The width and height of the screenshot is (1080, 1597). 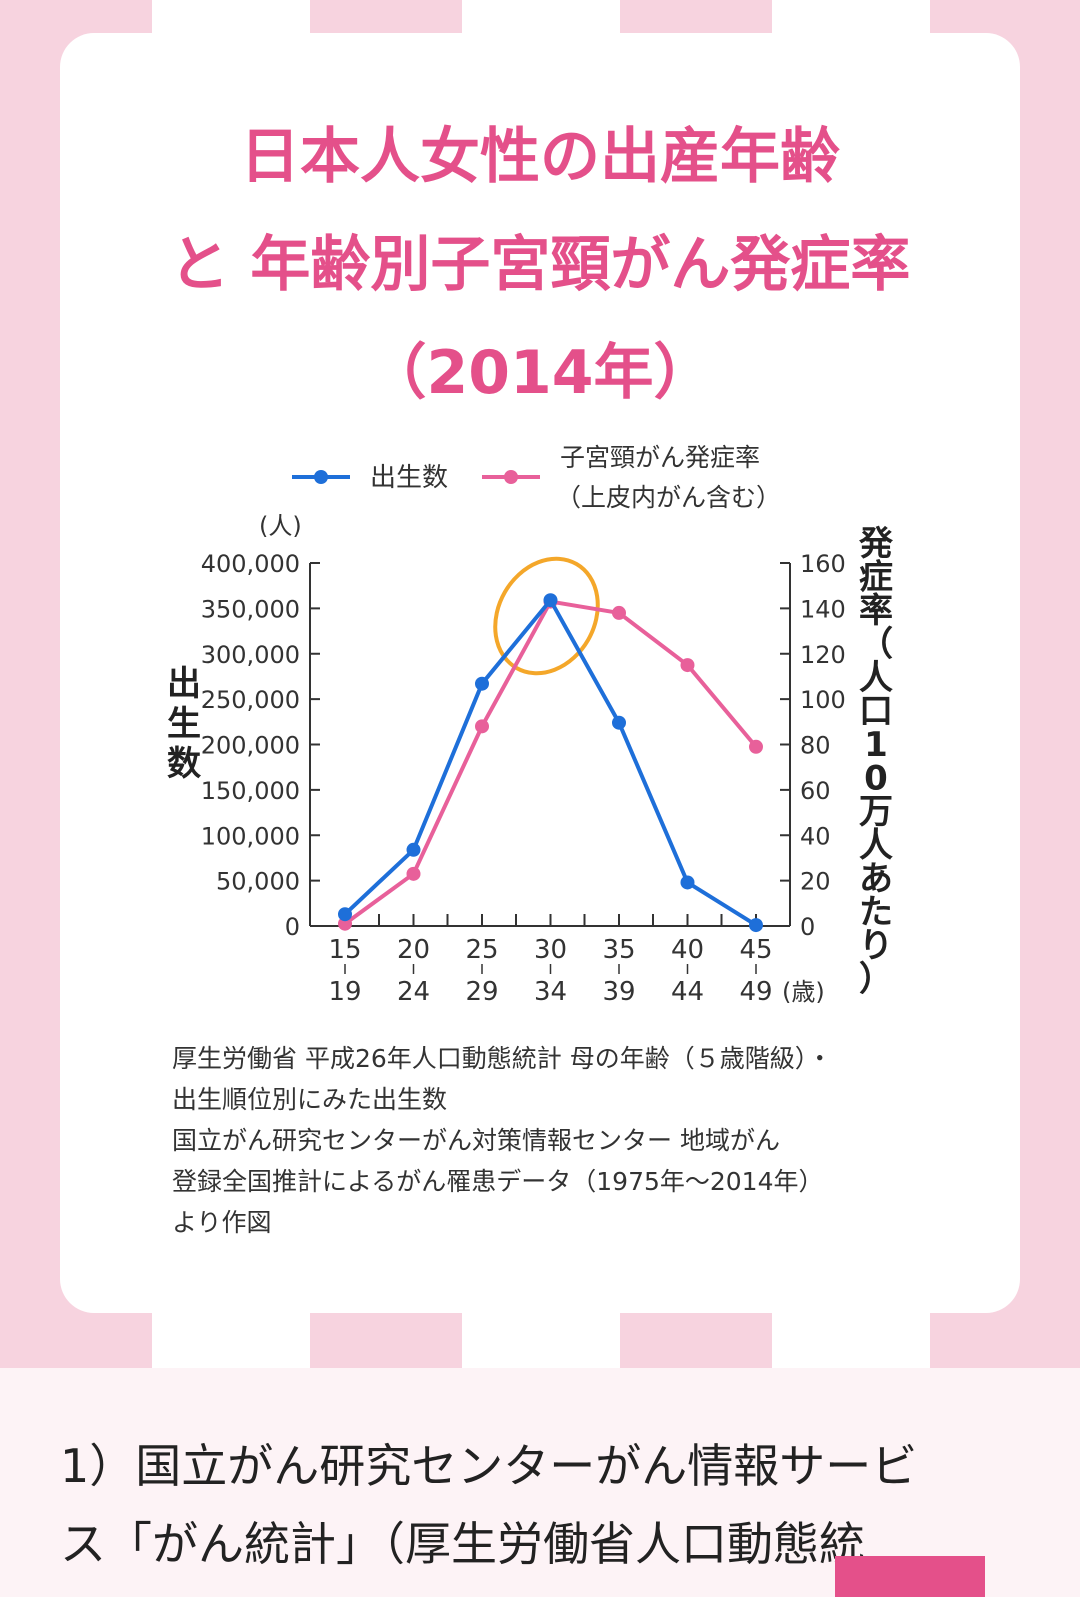 I want to click on x-tick-label-bottom: 24, so click(x=413, y=992).